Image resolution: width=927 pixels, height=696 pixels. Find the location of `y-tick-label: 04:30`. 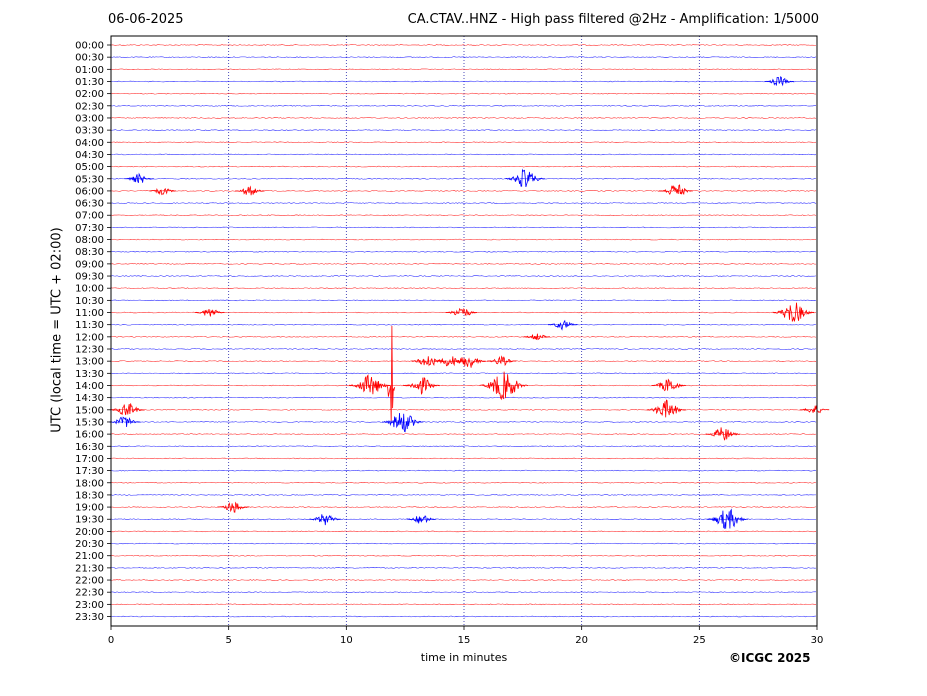

y-tick-label: 04:30 is located at coordinates (89, 155).